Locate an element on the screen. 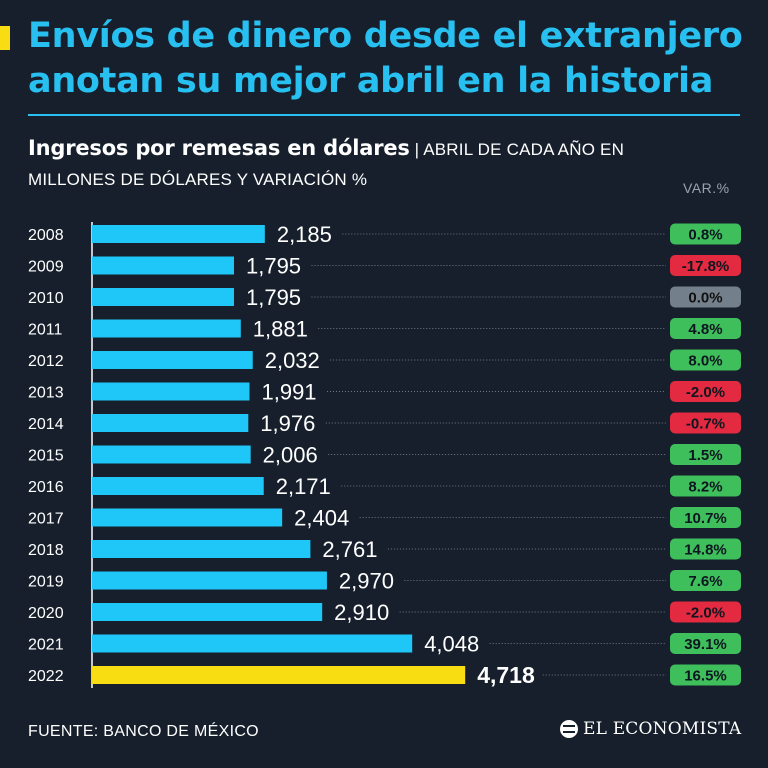 The image size is (768, 768). brand-name: EL ECONOMISTA is located at coordinates (662, 729).